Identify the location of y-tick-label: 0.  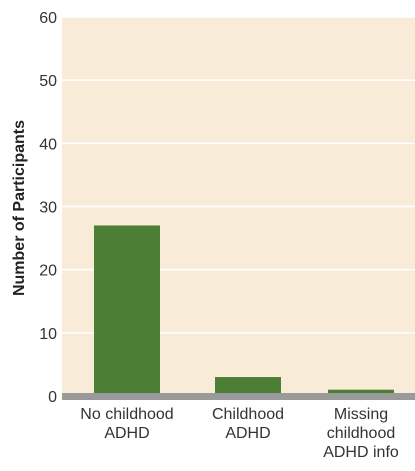
(52, 397).